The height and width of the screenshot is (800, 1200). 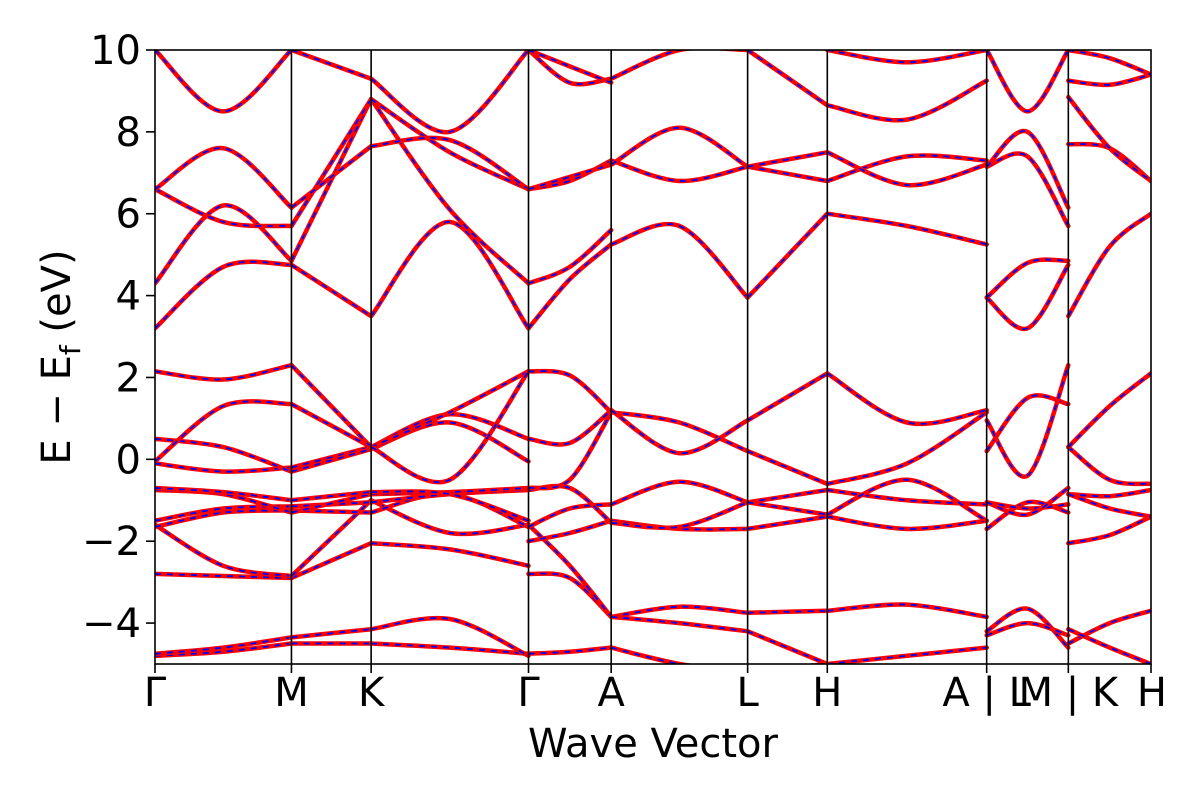 I want to click on x-tick-label: L, so click(x=747, y=693).